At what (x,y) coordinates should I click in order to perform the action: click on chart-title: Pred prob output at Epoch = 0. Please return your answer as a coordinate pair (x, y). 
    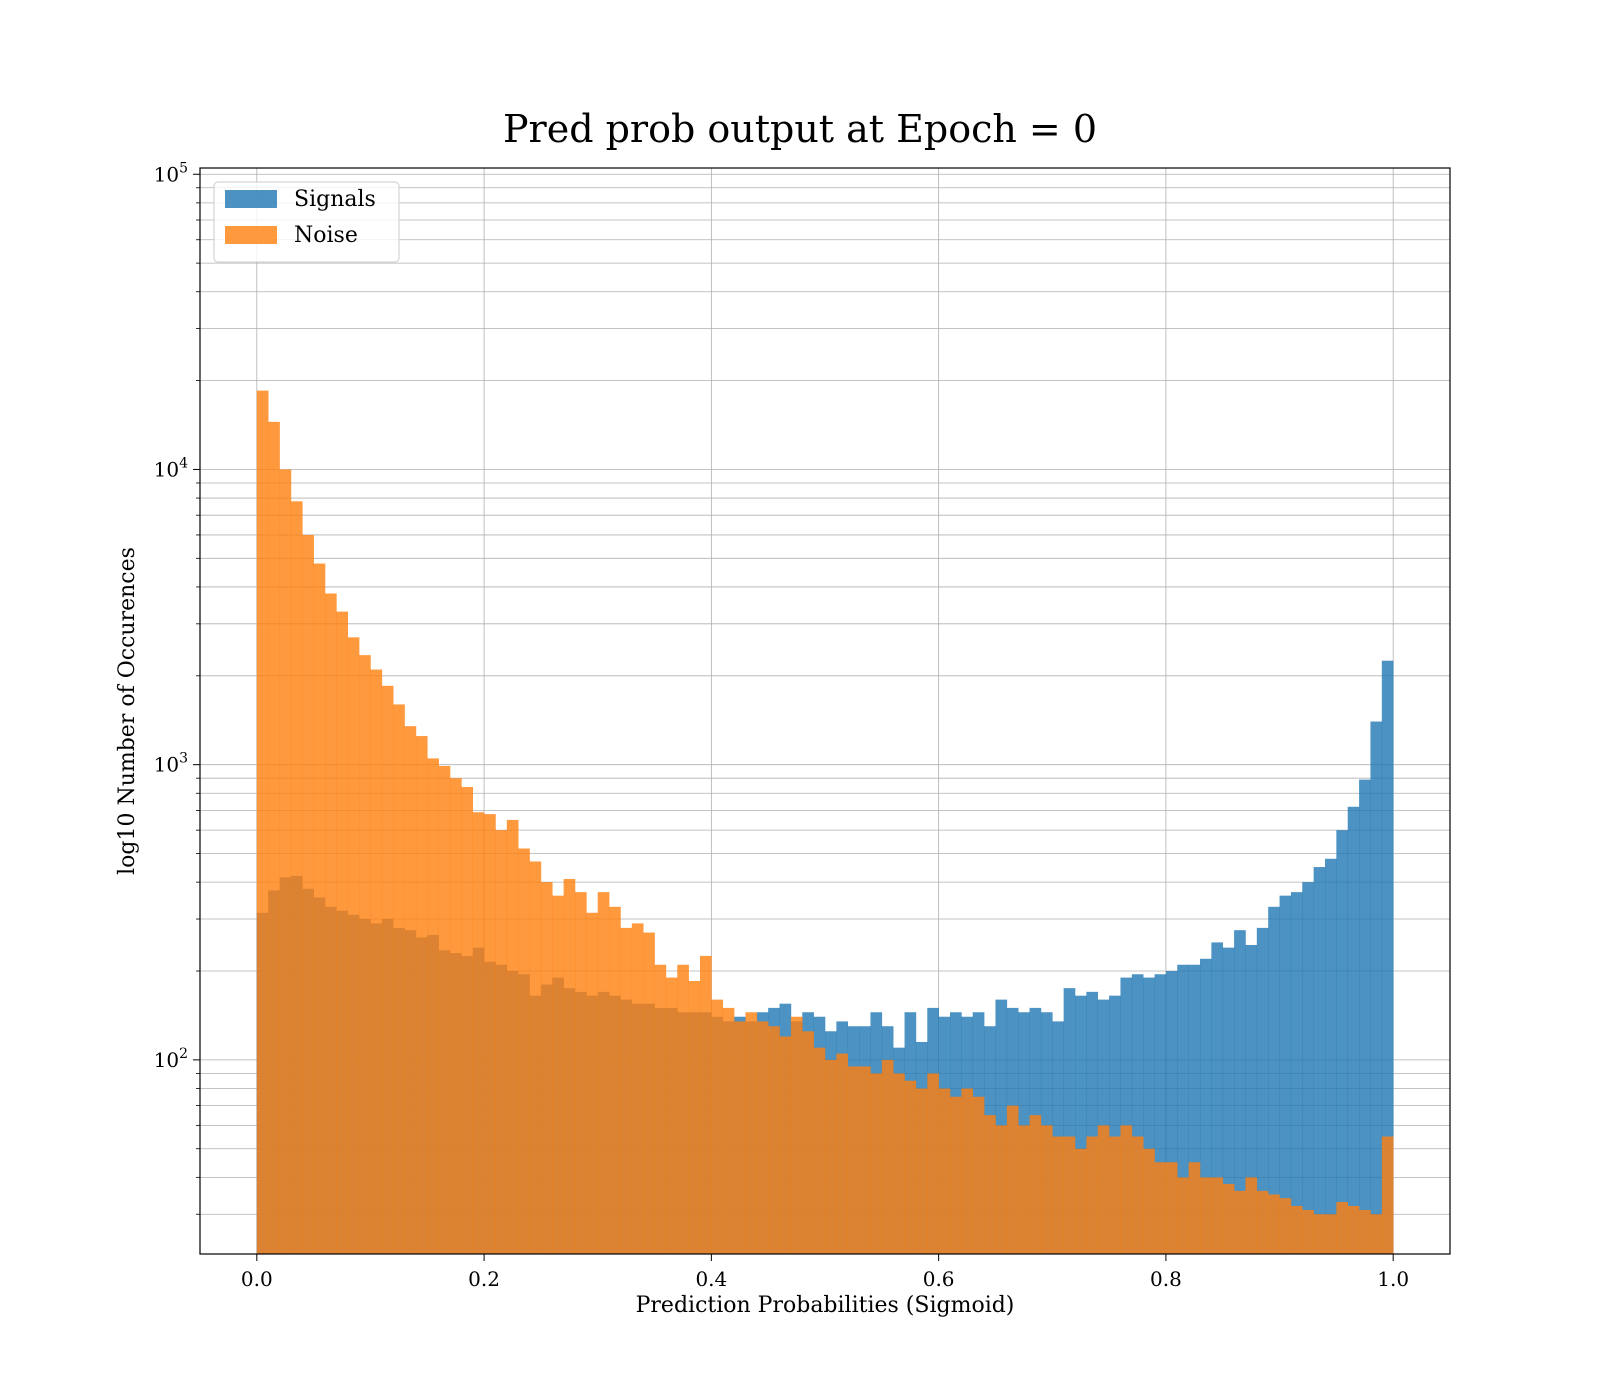
    Looking at the image, I should click on (800, 129).